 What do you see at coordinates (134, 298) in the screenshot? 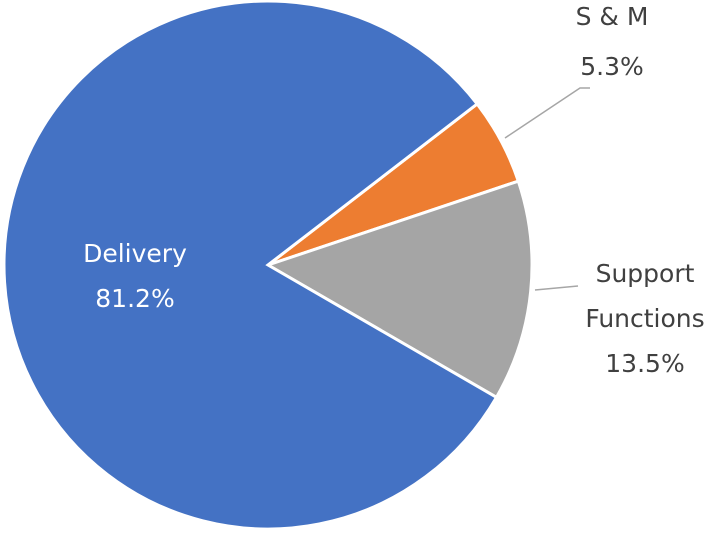
I see `value-label: 81.2%` at bounding box center [134, 298].